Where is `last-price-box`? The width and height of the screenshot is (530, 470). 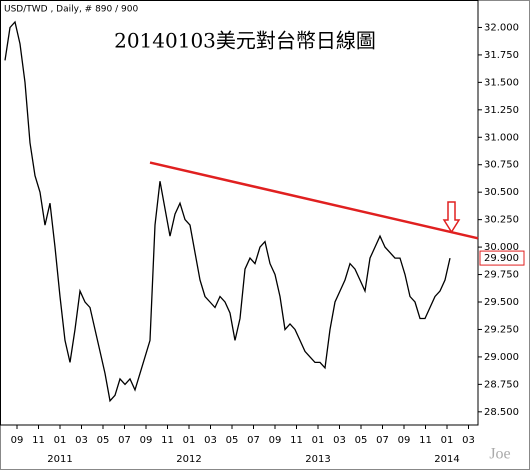 last-price-box is located at coordinates (502, 258).